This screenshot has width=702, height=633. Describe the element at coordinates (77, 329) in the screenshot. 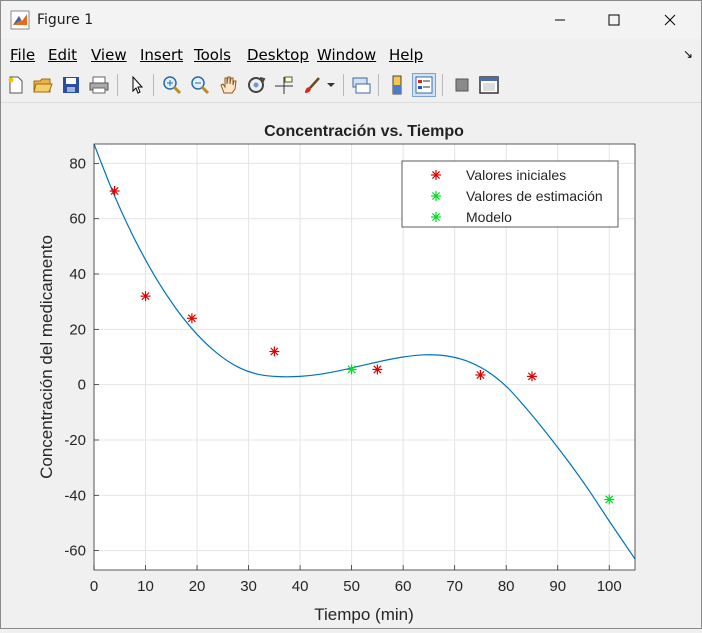

I see `y-tick-label: 20` at that location.